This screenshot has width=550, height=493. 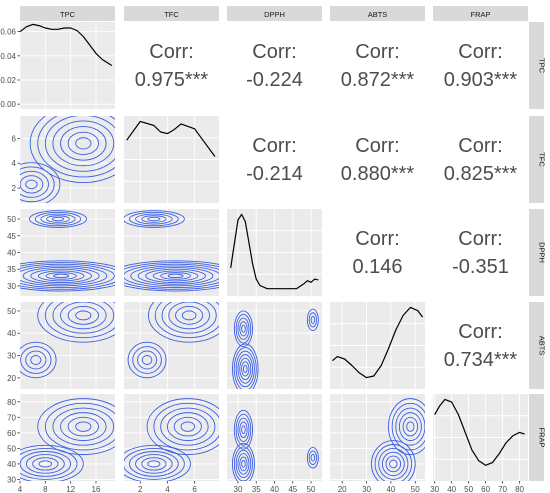 I want to click on column-strip-tfc: TFC, so click(x=171, y=13).